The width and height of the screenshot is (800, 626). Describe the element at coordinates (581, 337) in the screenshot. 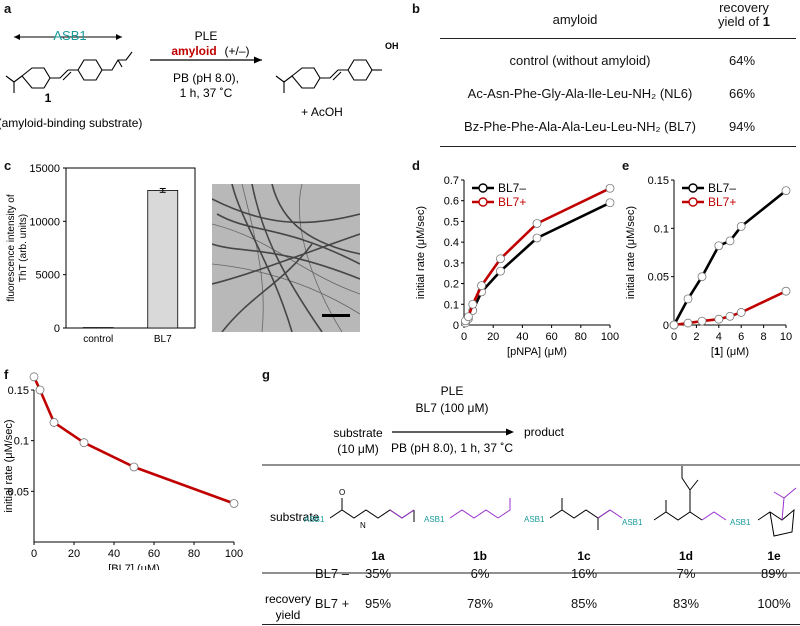

I see `x-tick-label-d: 80` at that location.